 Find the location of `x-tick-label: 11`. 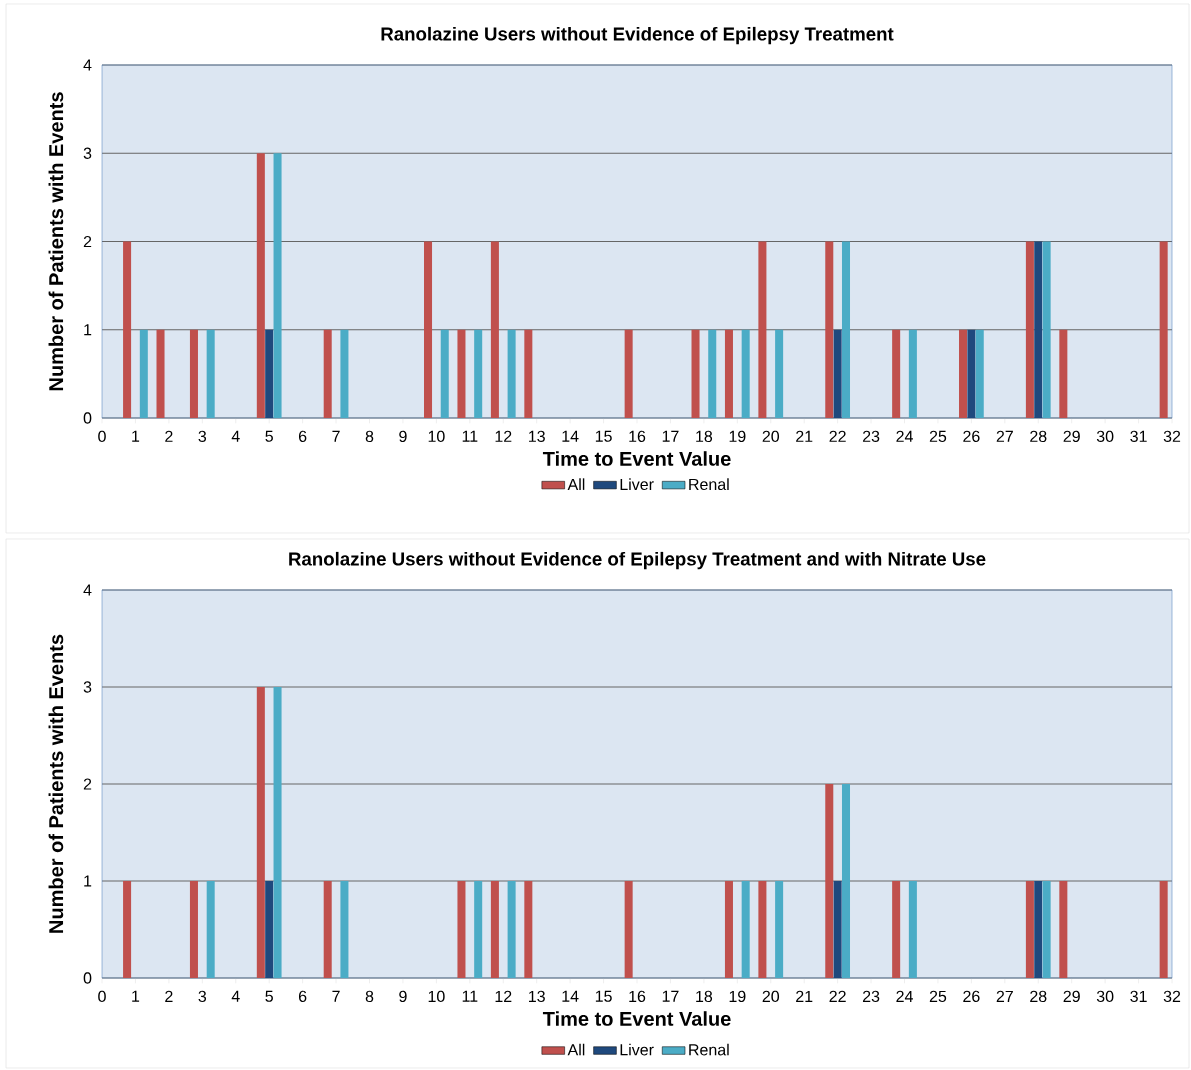

x-tick-label: 11 is located at coordinates (470, 436).